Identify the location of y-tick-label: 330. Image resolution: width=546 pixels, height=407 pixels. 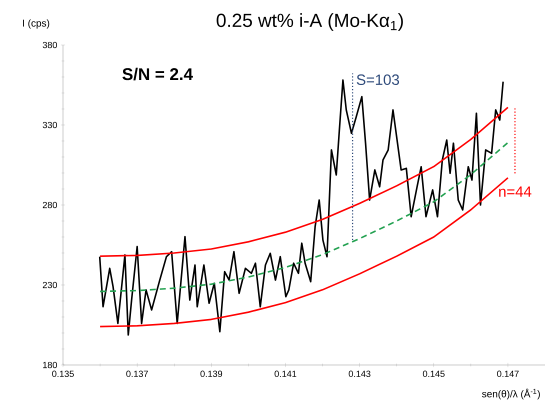
(50, 125).